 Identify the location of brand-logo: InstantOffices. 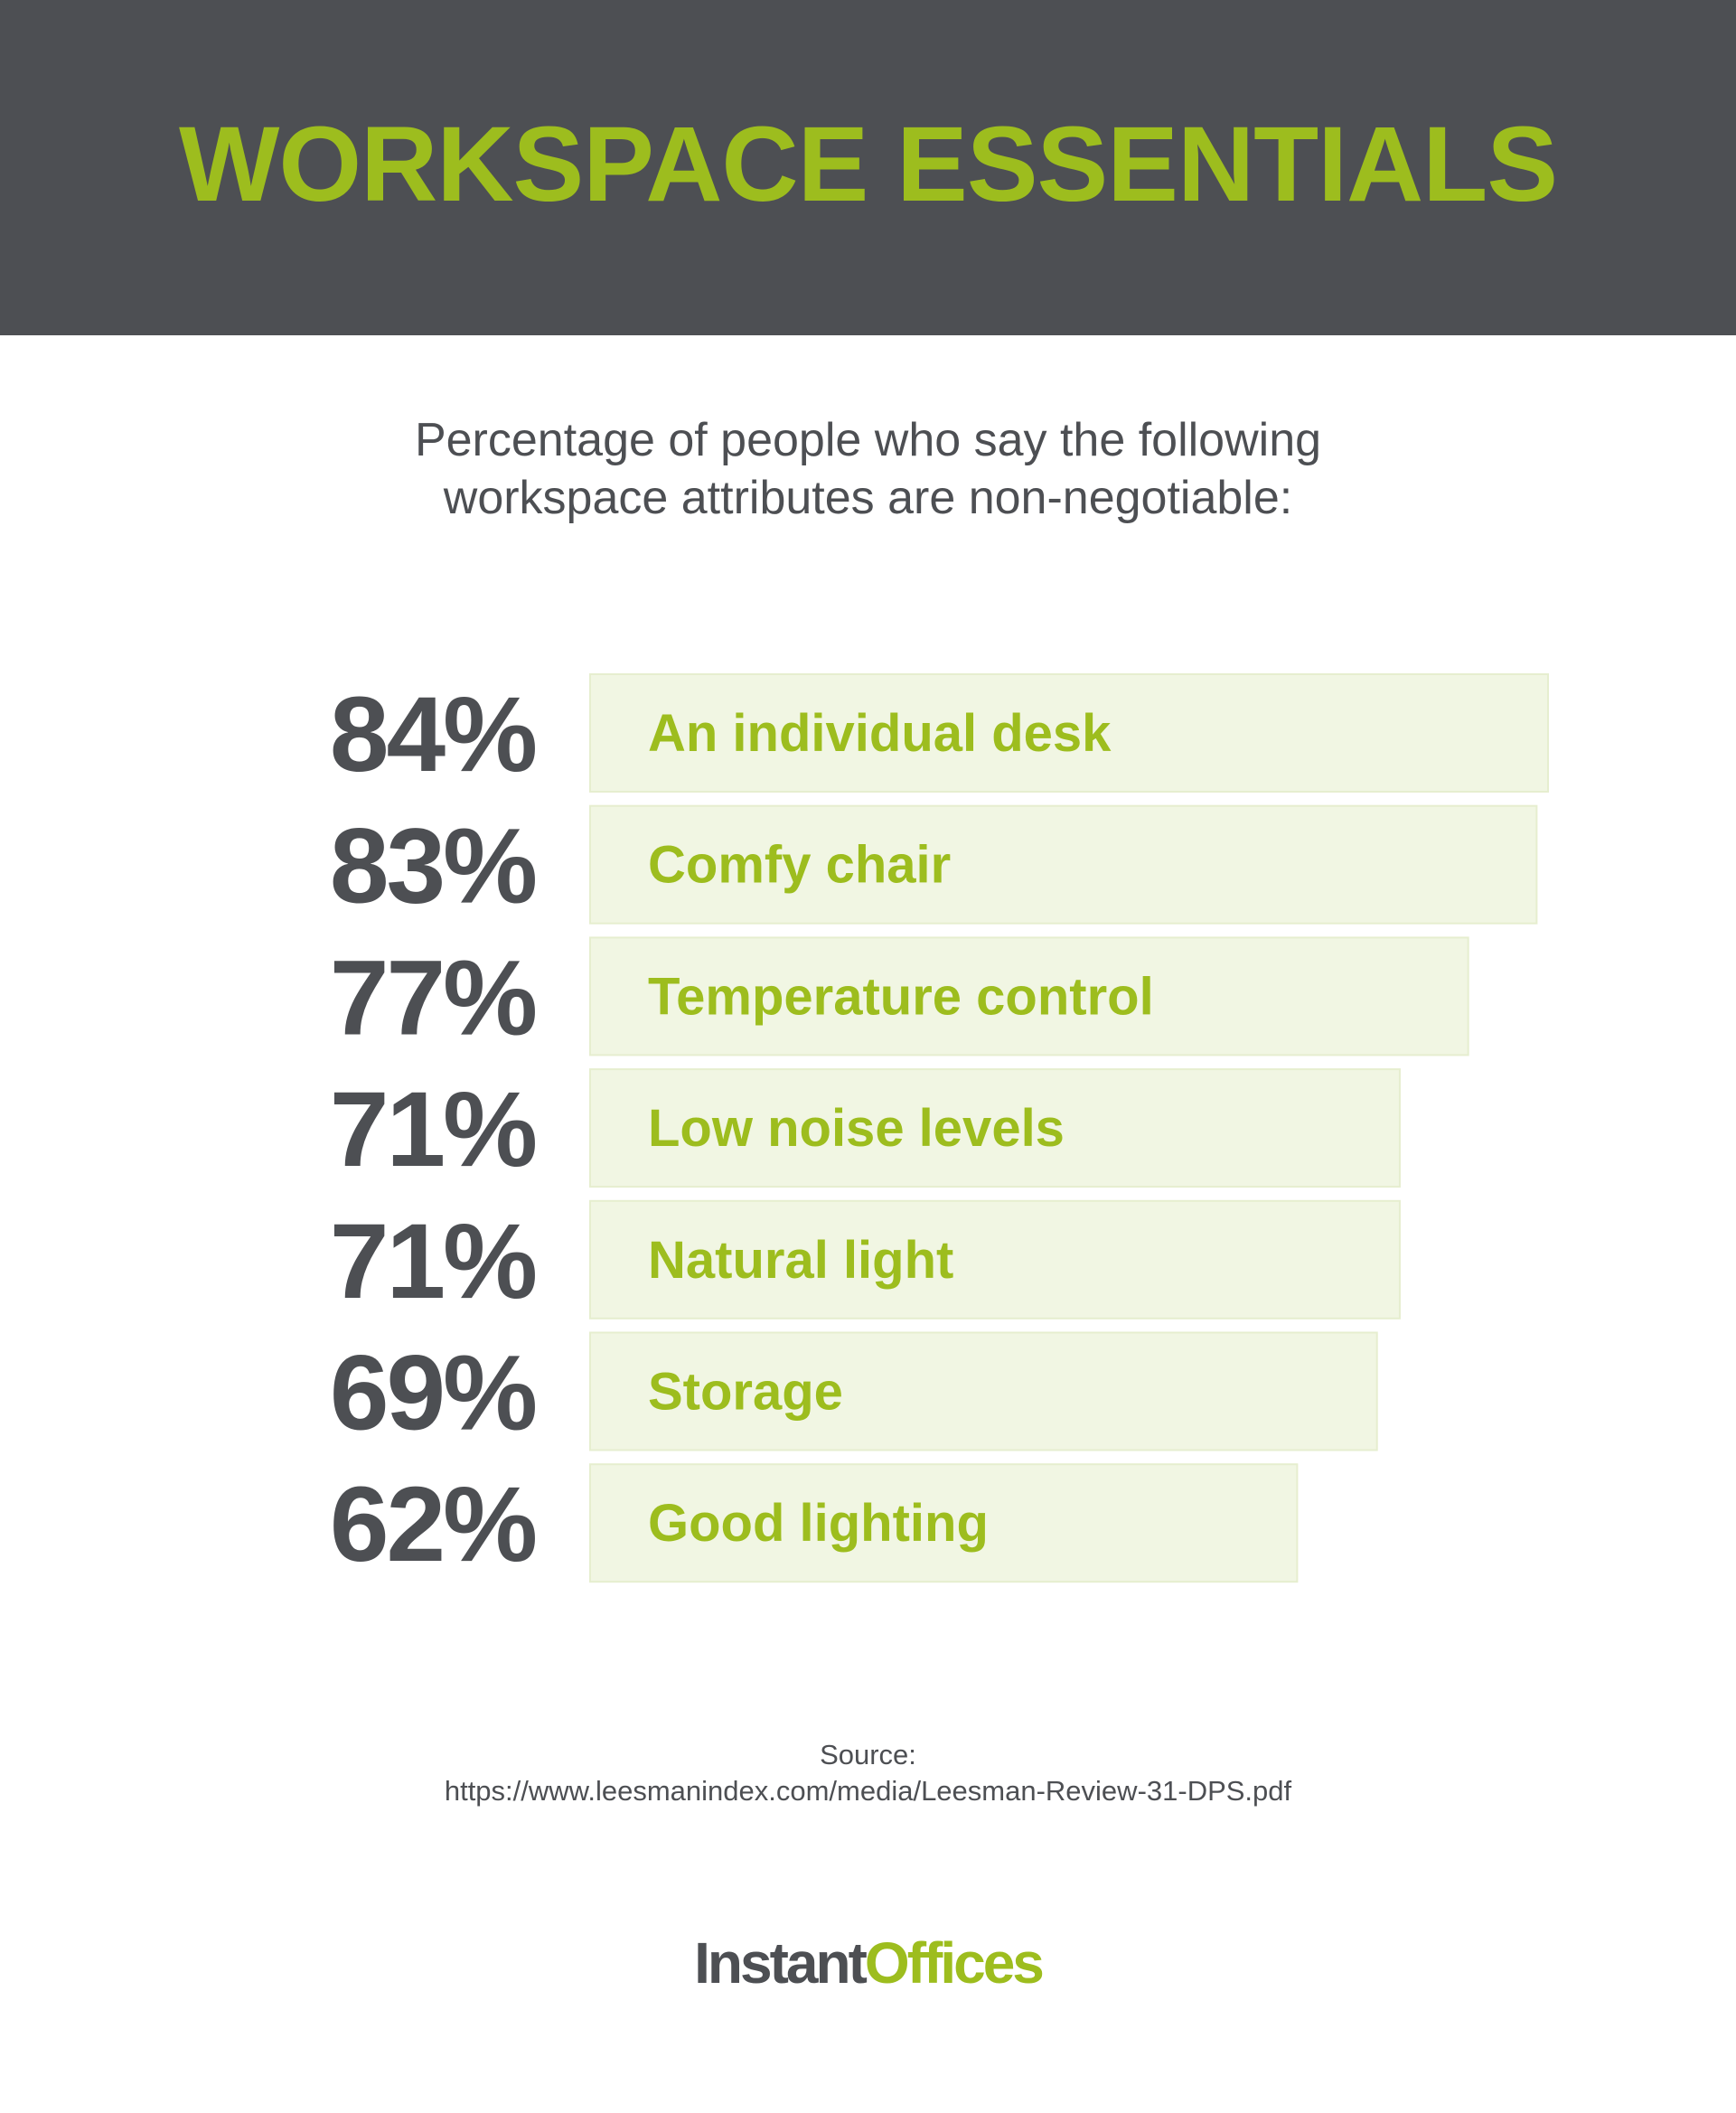
(868, 1963).